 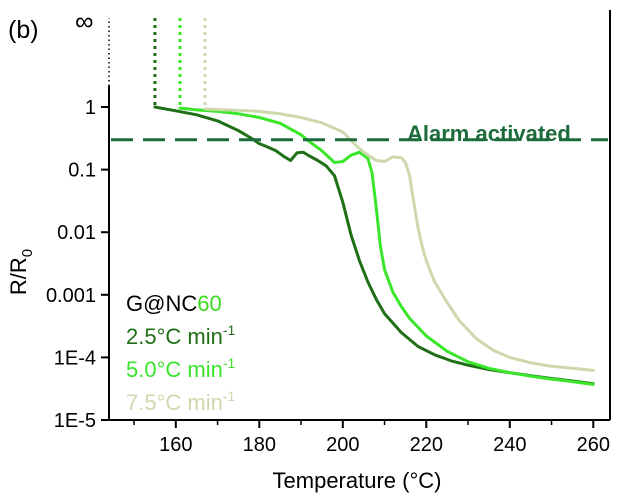 What do you see at coordinates (174, 369) in the screenshot?
I see `legend-entry-5-0-name: 5.0°C min` at bounding box center [174, 369].